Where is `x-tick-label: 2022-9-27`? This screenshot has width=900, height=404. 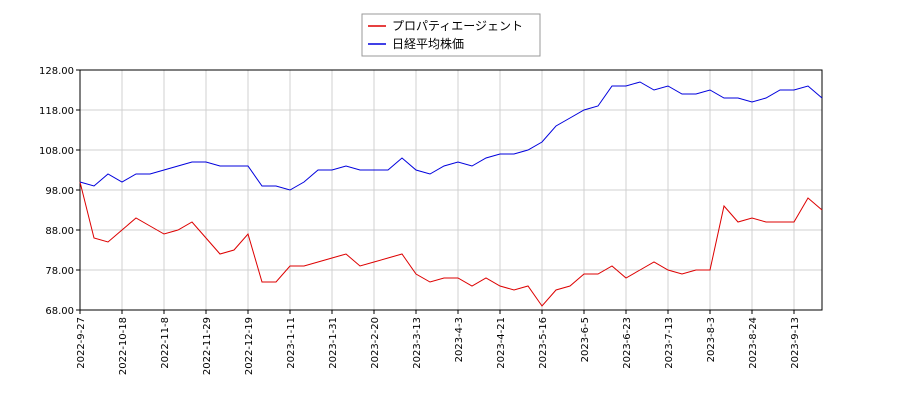
x-tick-label: 2022-9-27 is located at coordinates (81, 343).